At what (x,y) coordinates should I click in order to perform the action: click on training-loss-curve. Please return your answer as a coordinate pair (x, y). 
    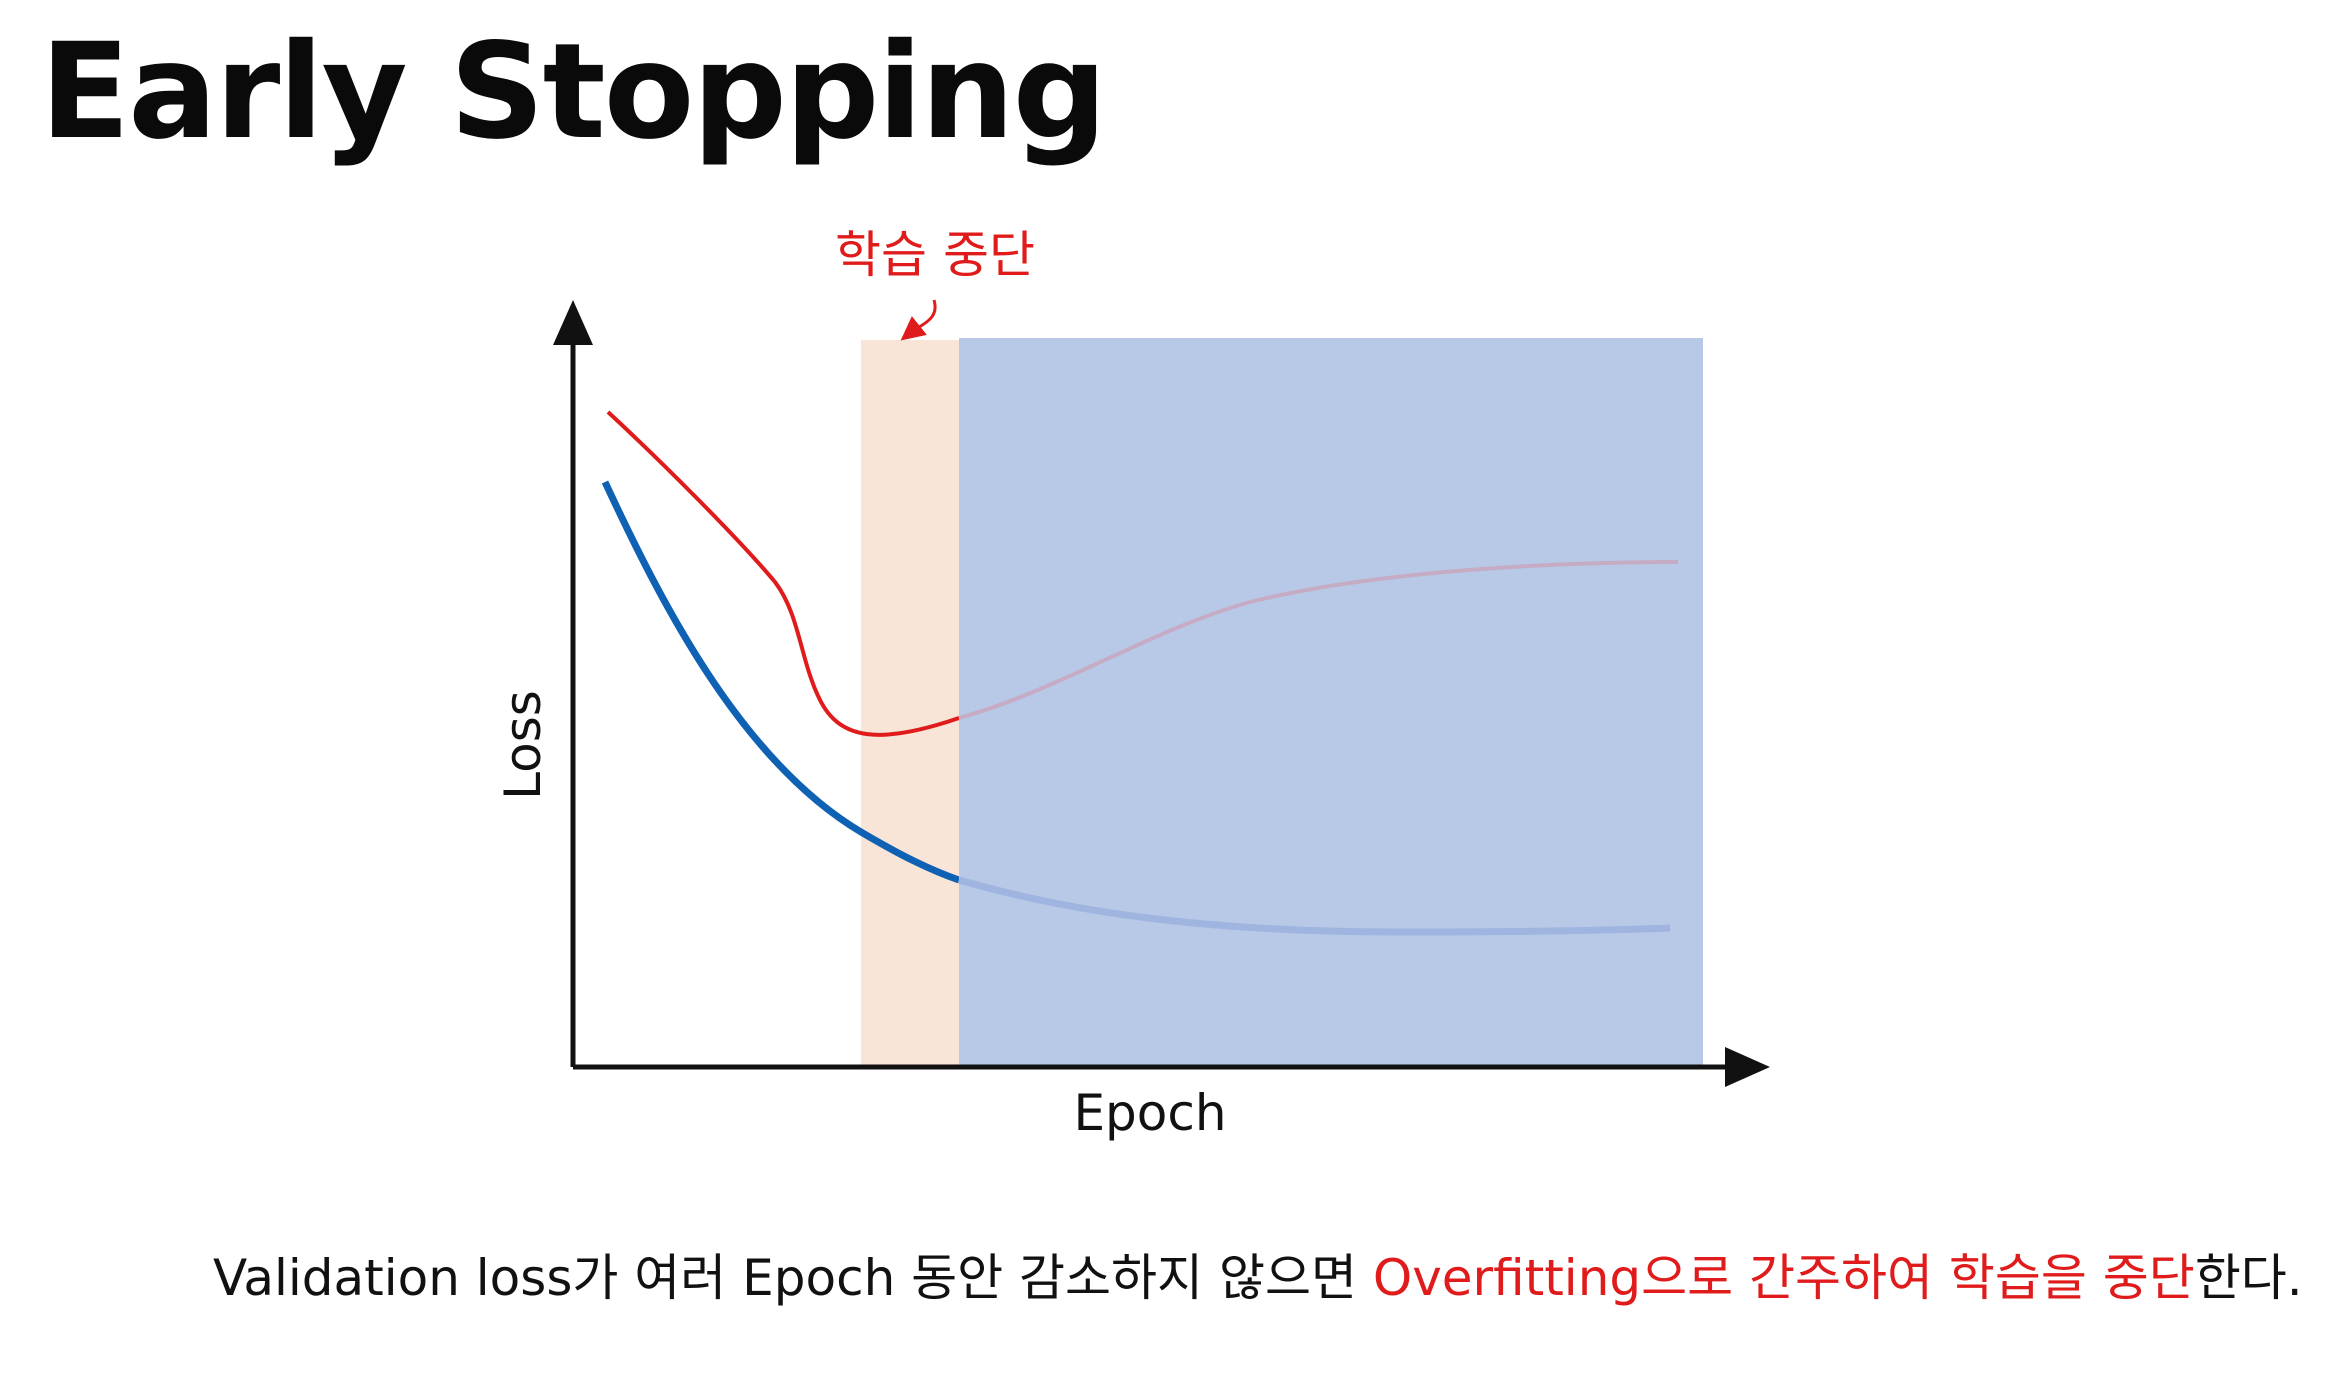
    Looking at the image, I should click on (781, 682).